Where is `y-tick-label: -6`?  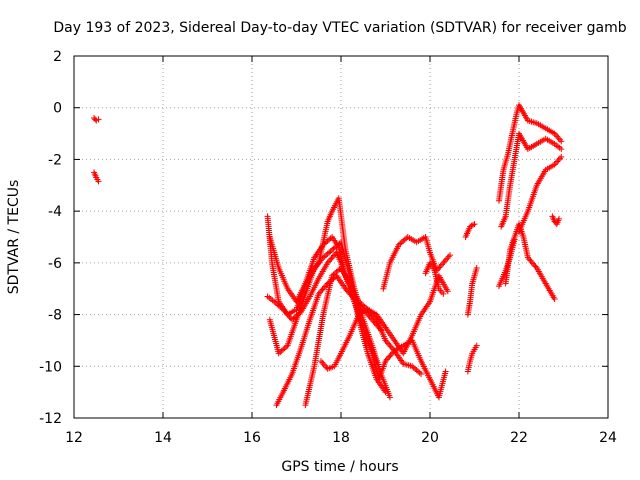
y-tick-label: -6 is located at coordinates (55, 264).